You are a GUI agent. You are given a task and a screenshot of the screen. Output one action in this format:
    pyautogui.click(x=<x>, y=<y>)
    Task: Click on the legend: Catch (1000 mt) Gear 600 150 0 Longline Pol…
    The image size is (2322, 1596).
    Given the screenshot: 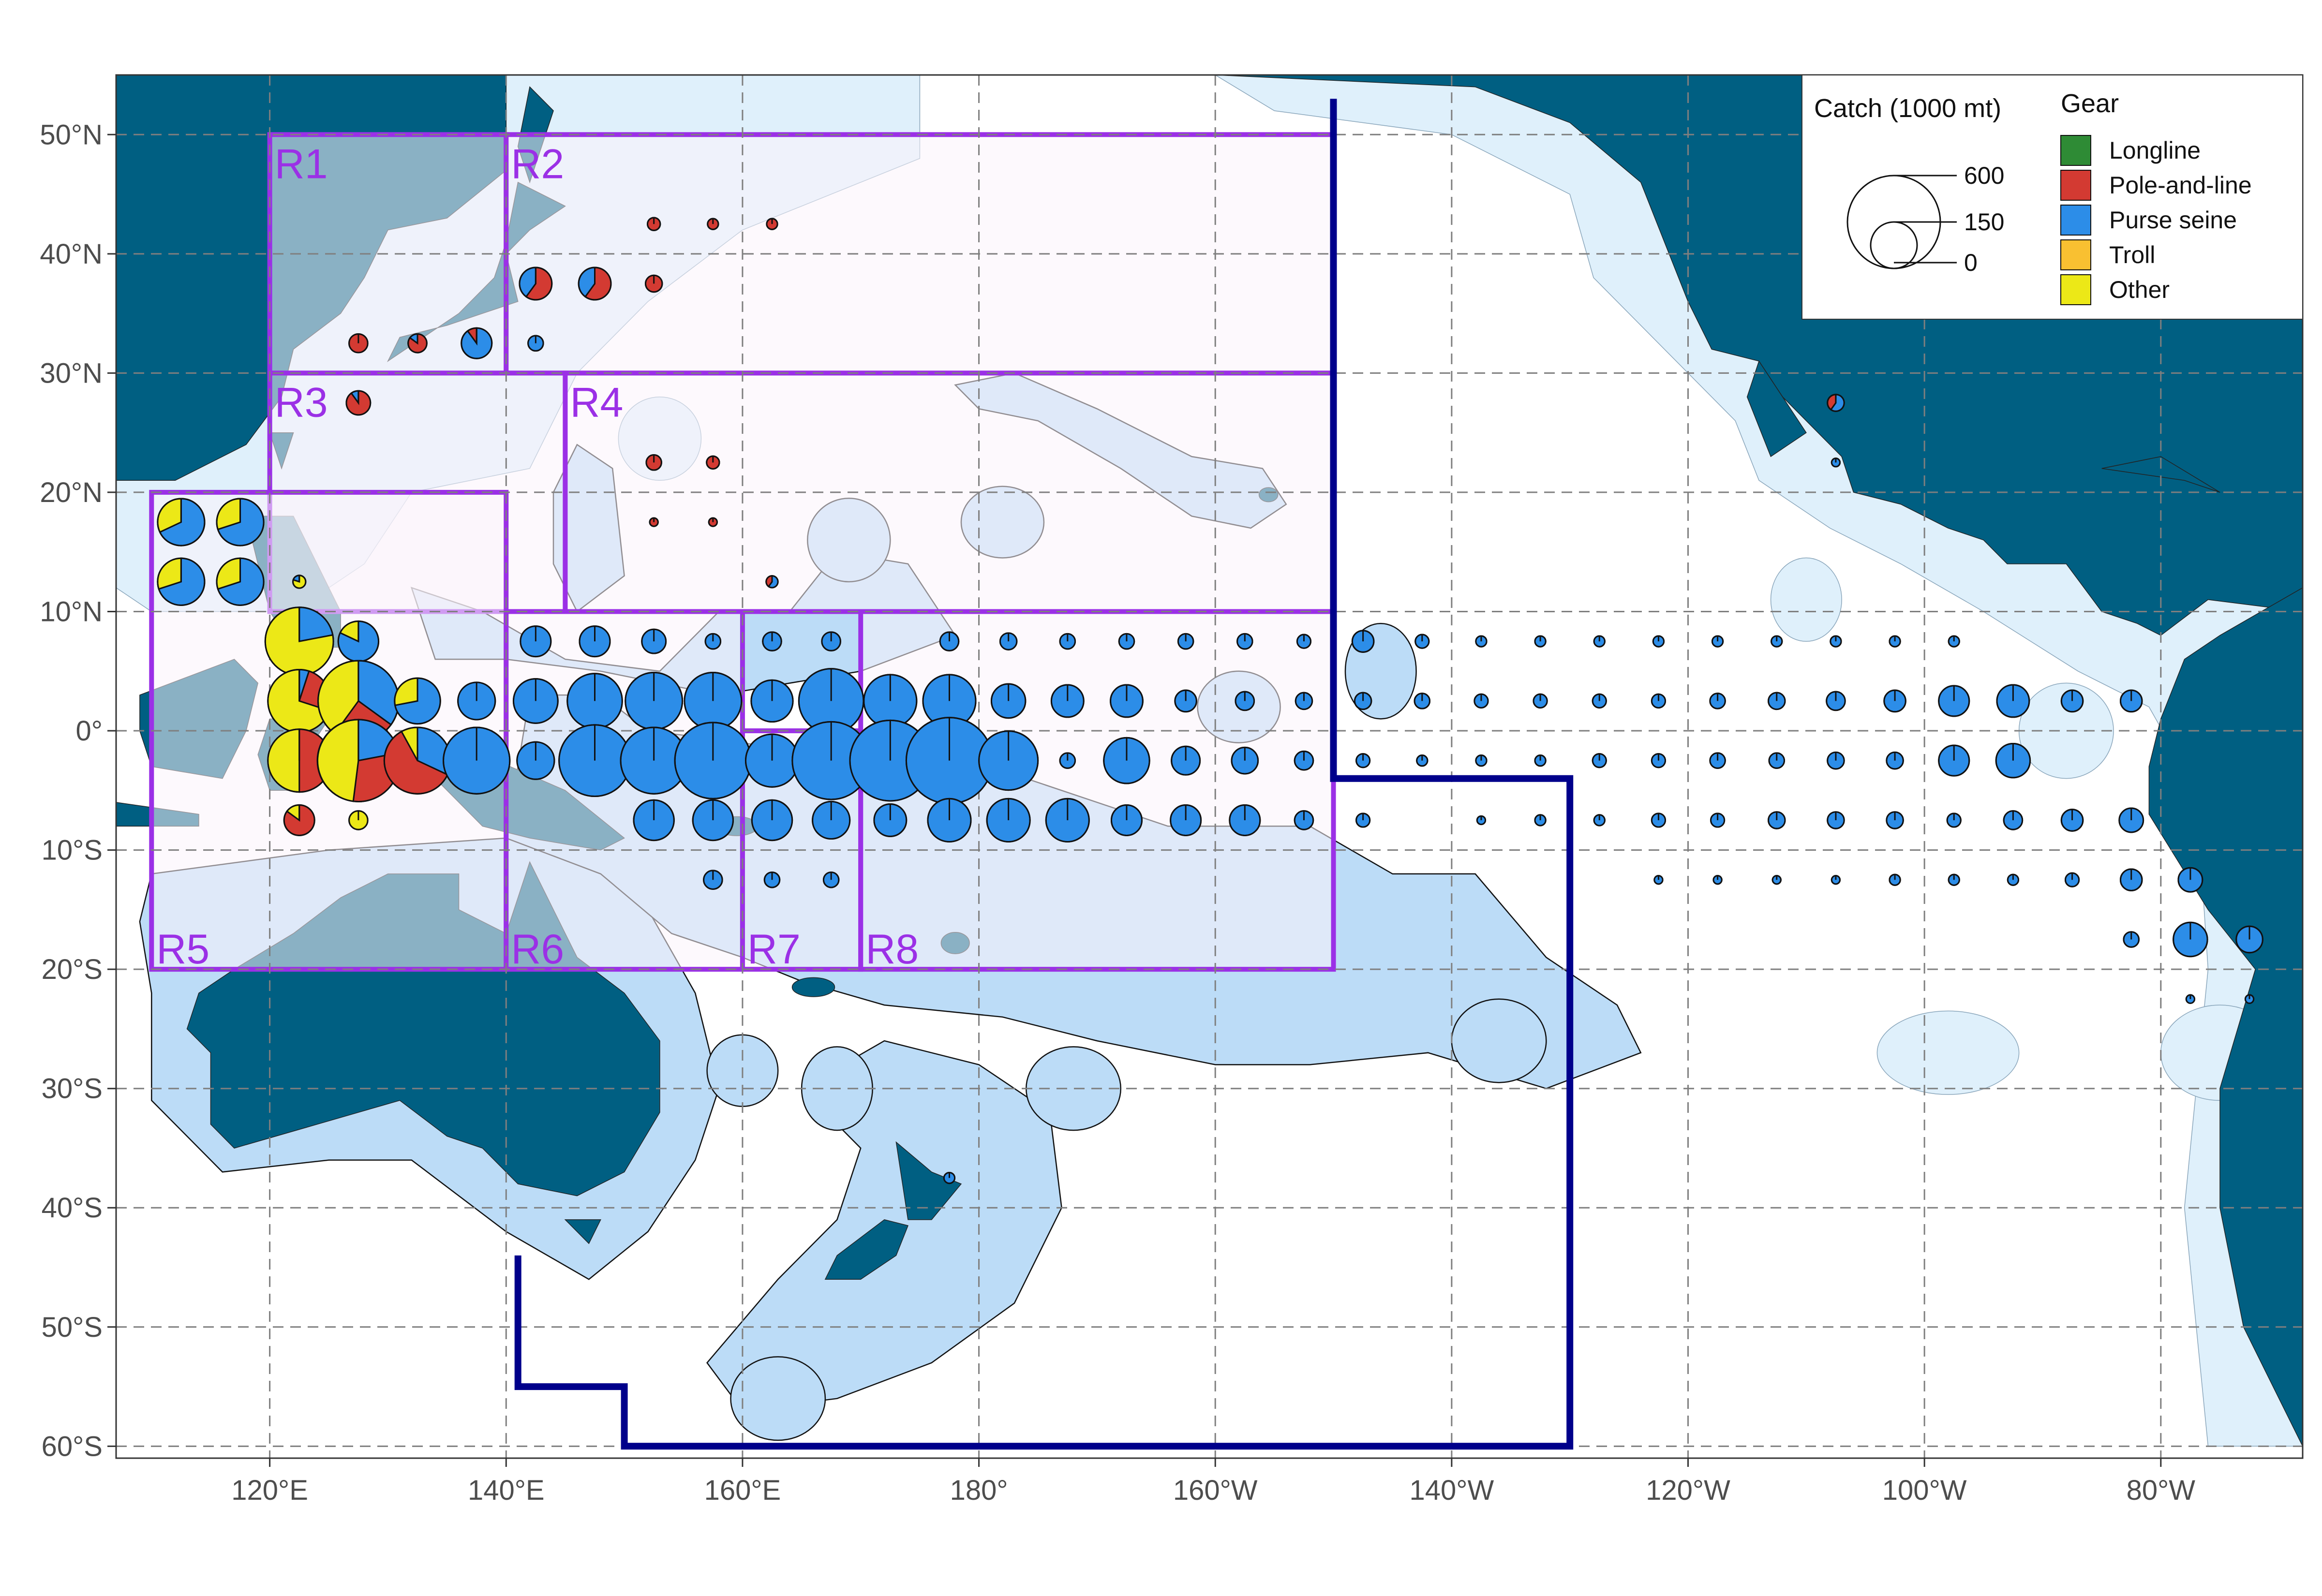 What is the action you would take?
    pyautogui.click(x=2052, y=197)
    